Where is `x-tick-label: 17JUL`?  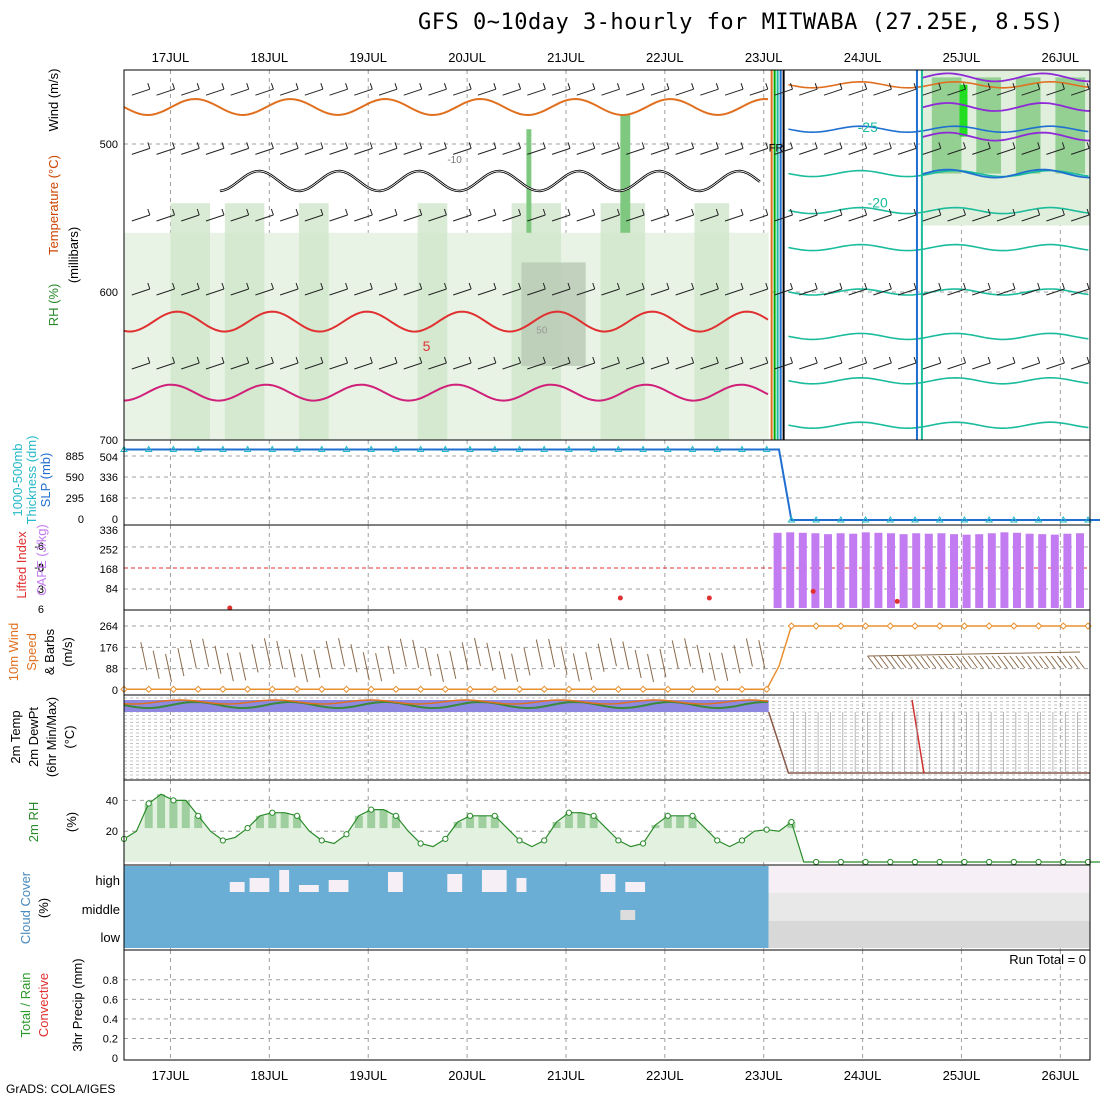 x-tick-label: 17JUL is located at coordinates (171, 1075).